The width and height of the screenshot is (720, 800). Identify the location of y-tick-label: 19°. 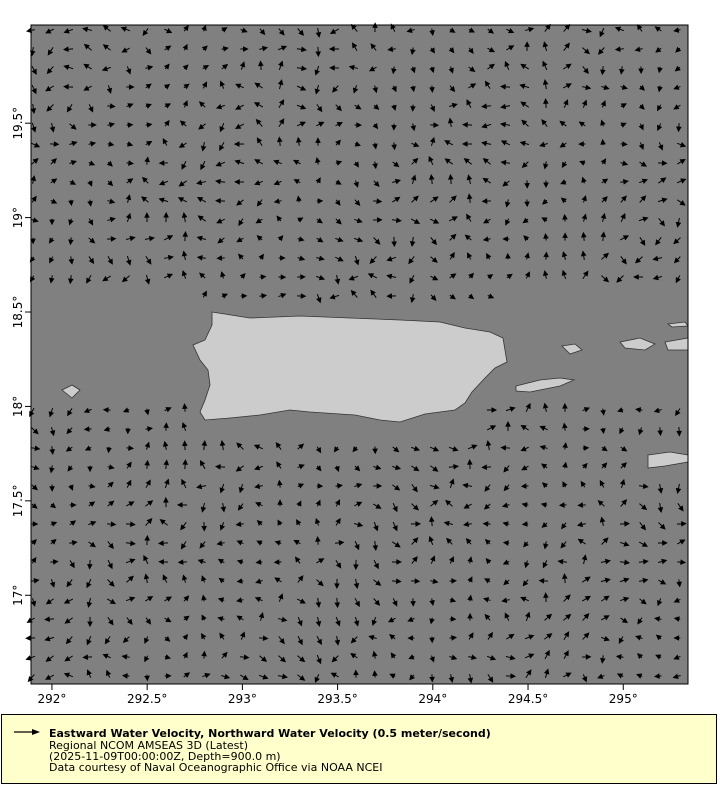
(18, 217).